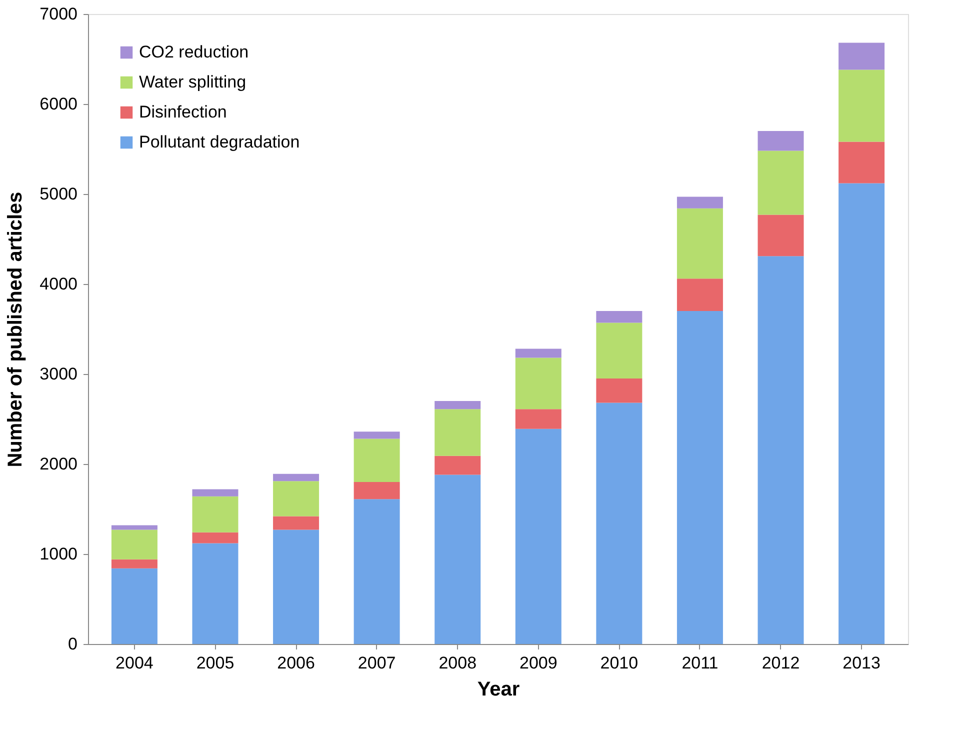 This screenshot has width=974, height=747. I want to click on y-tick-label: 5000, so click(59, 194).